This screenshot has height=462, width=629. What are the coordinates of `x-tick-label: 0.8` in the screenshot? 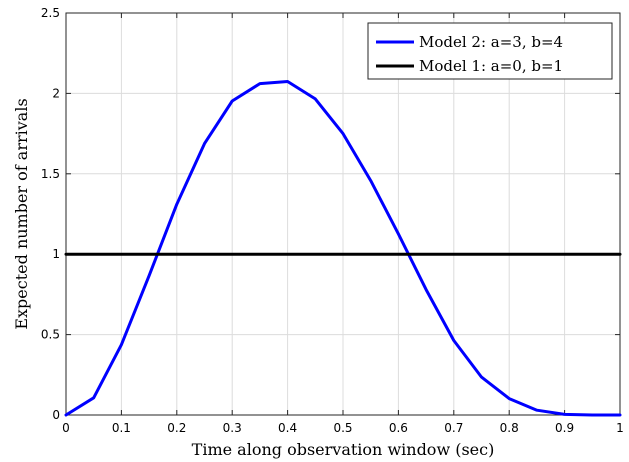 It's located at (509, 428).